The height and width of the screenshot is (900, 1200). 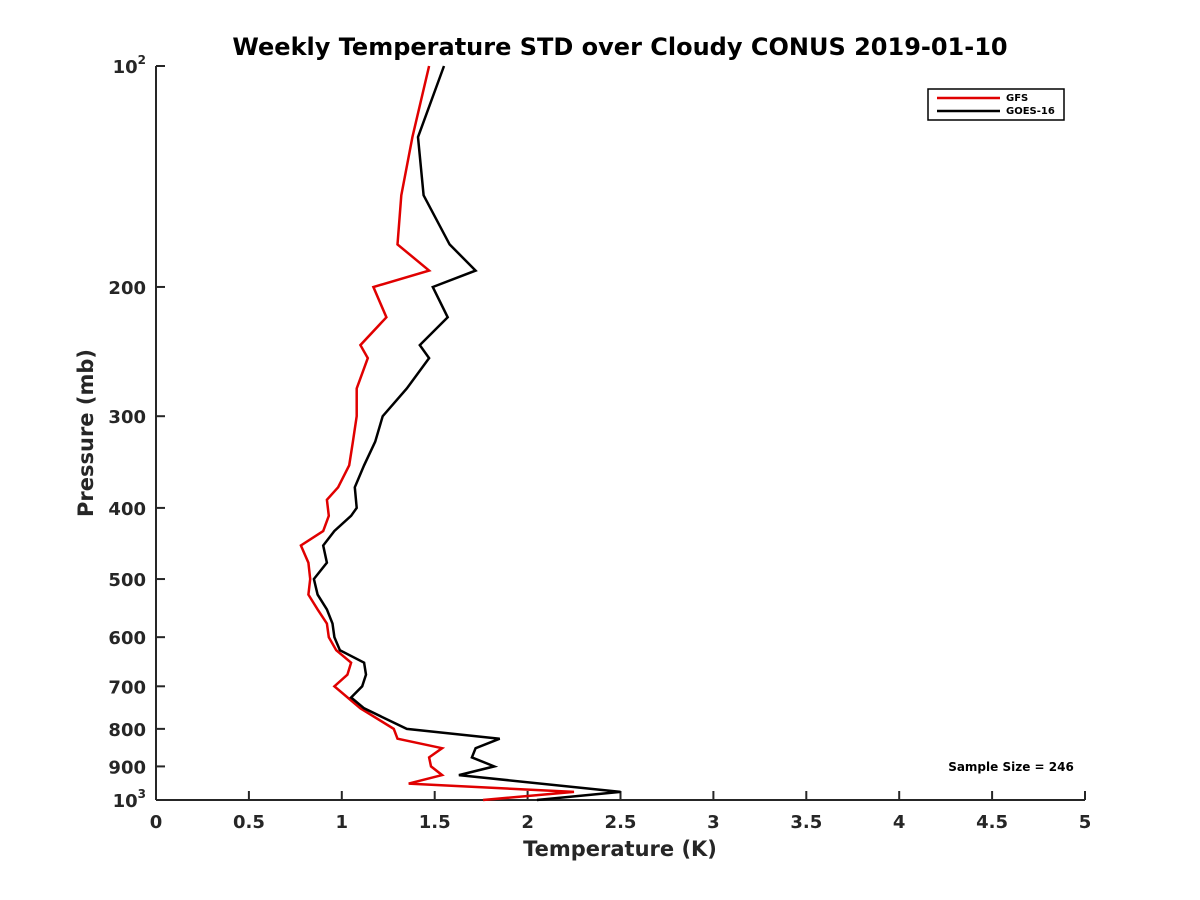 I want to click on legend: GFS GOES-16, so click(x=996, y=104).